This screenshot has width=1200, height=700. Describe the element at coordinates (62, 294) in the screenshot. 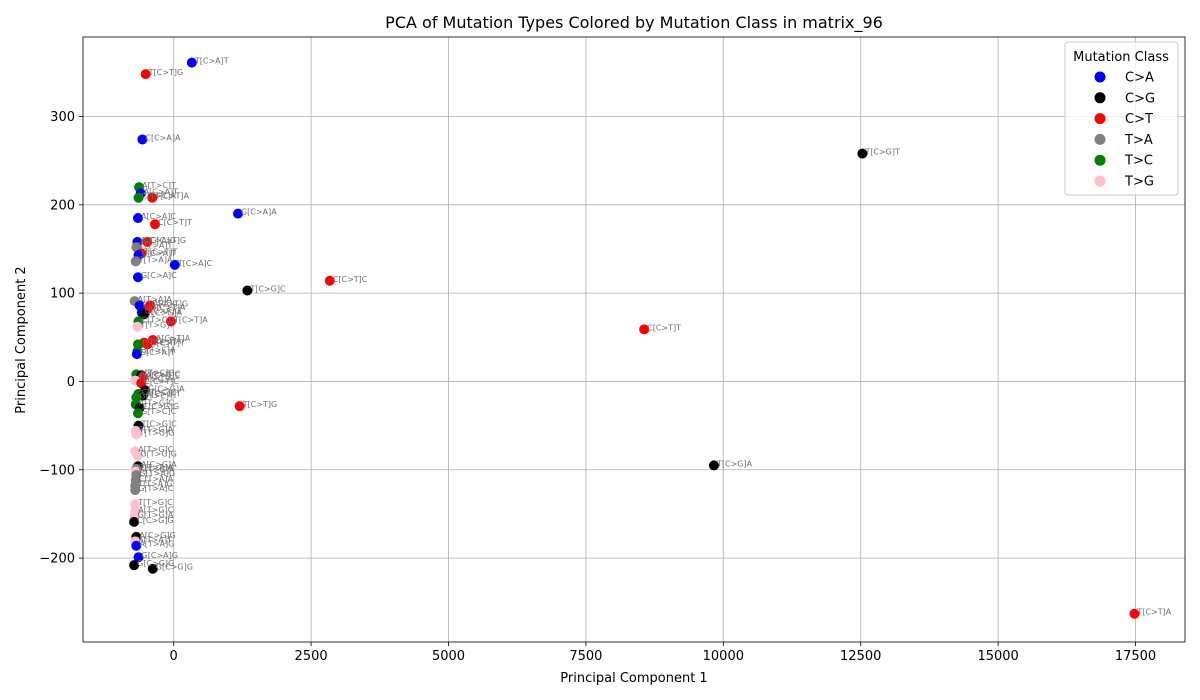

I see `y-tick-label: 100` at that location.